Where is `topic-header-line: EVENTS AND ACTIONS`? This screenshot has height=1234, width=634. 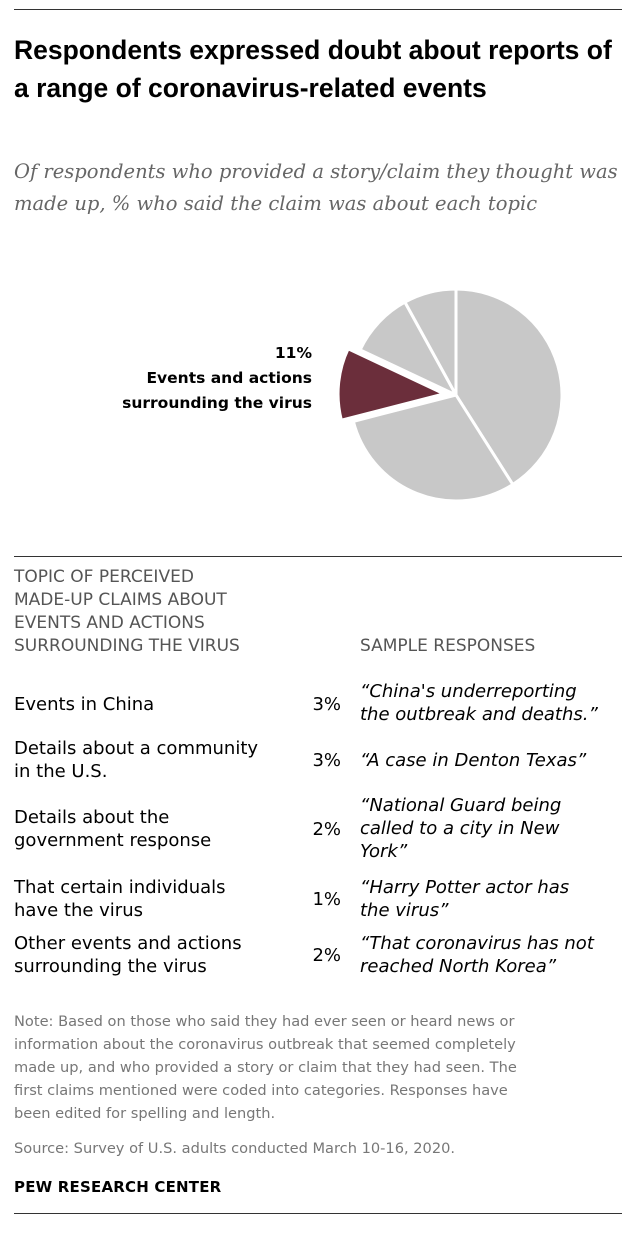
topic-header-line: EVENTS AND ACTIONS is located at coordinates (109, 623).